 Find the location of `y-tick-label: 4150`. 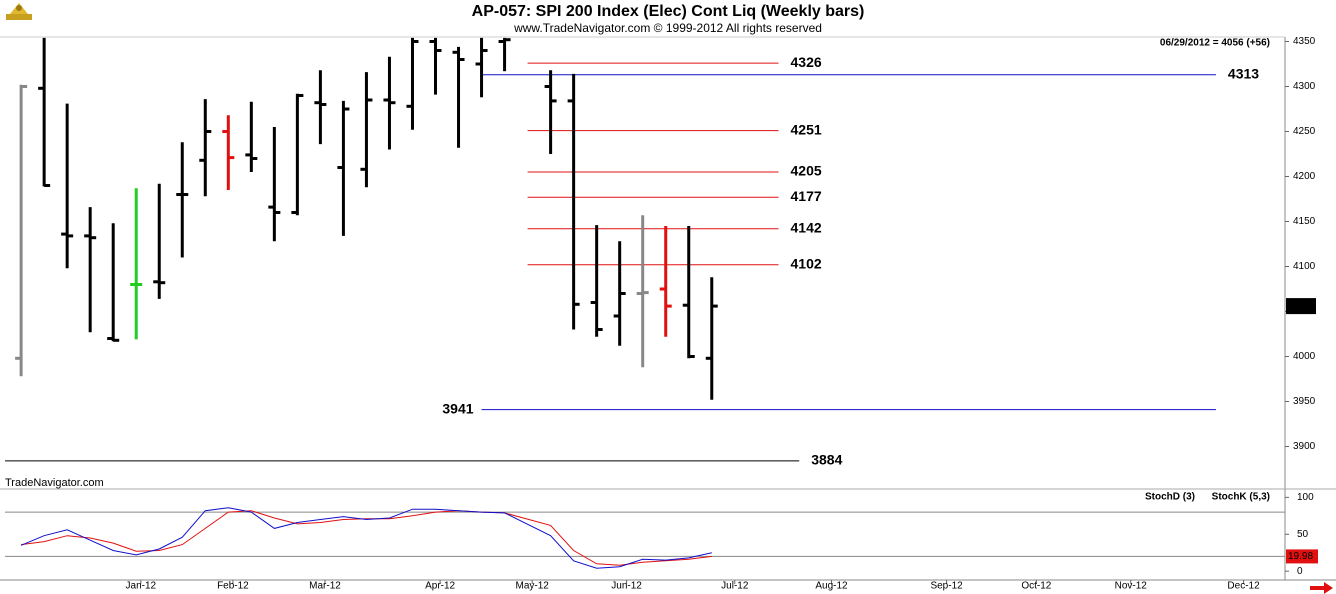

y-tick-label: 4150 is located at coordinates (1304, 221).